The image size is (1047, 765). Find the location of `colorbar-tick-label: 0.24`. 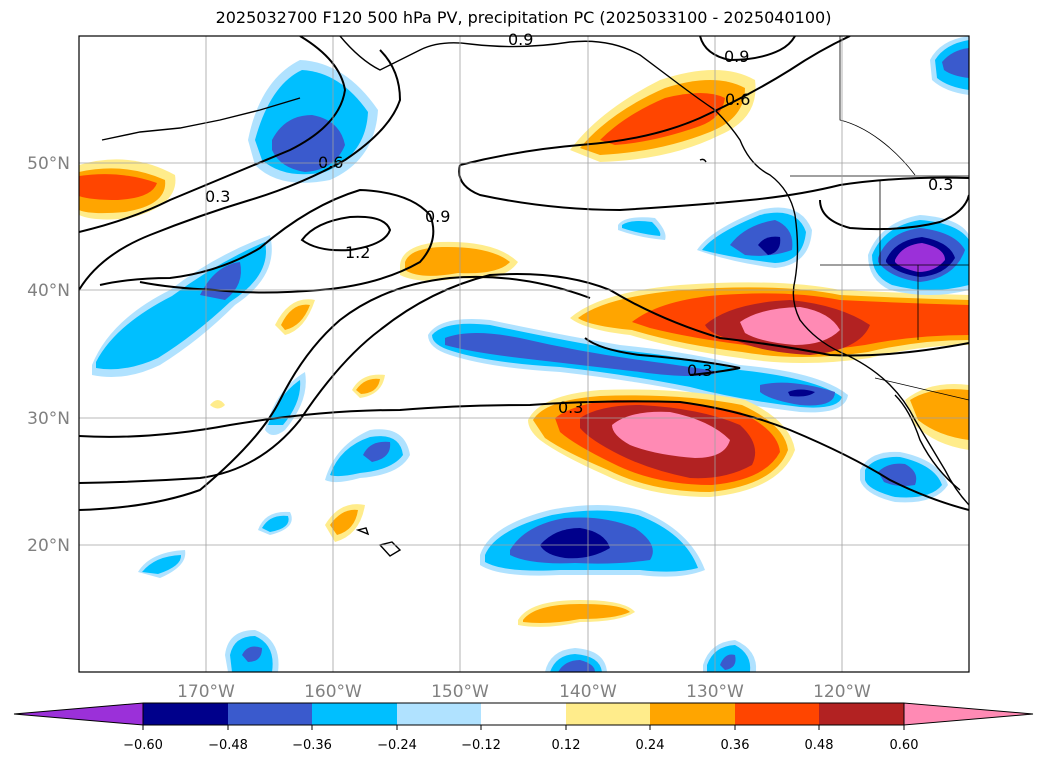

colorbar-tick-label: 0.24 is located at coordinates (650, 745).